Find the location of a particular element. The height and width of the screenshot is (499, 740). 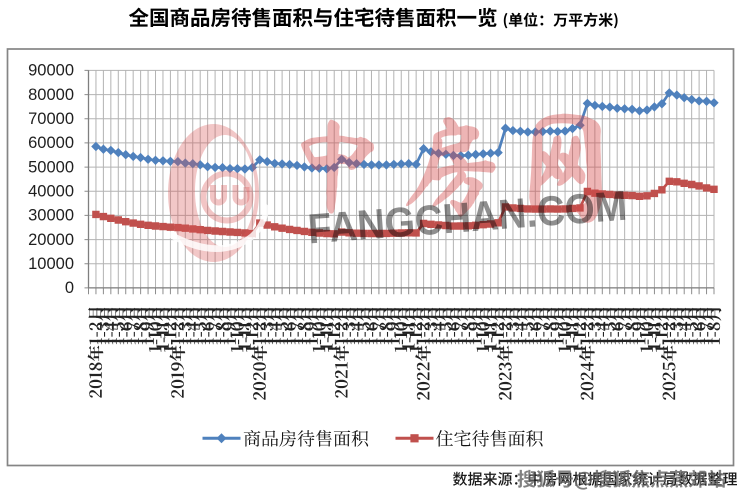

svg-text: 50000 is located at coordinates (51, 167).